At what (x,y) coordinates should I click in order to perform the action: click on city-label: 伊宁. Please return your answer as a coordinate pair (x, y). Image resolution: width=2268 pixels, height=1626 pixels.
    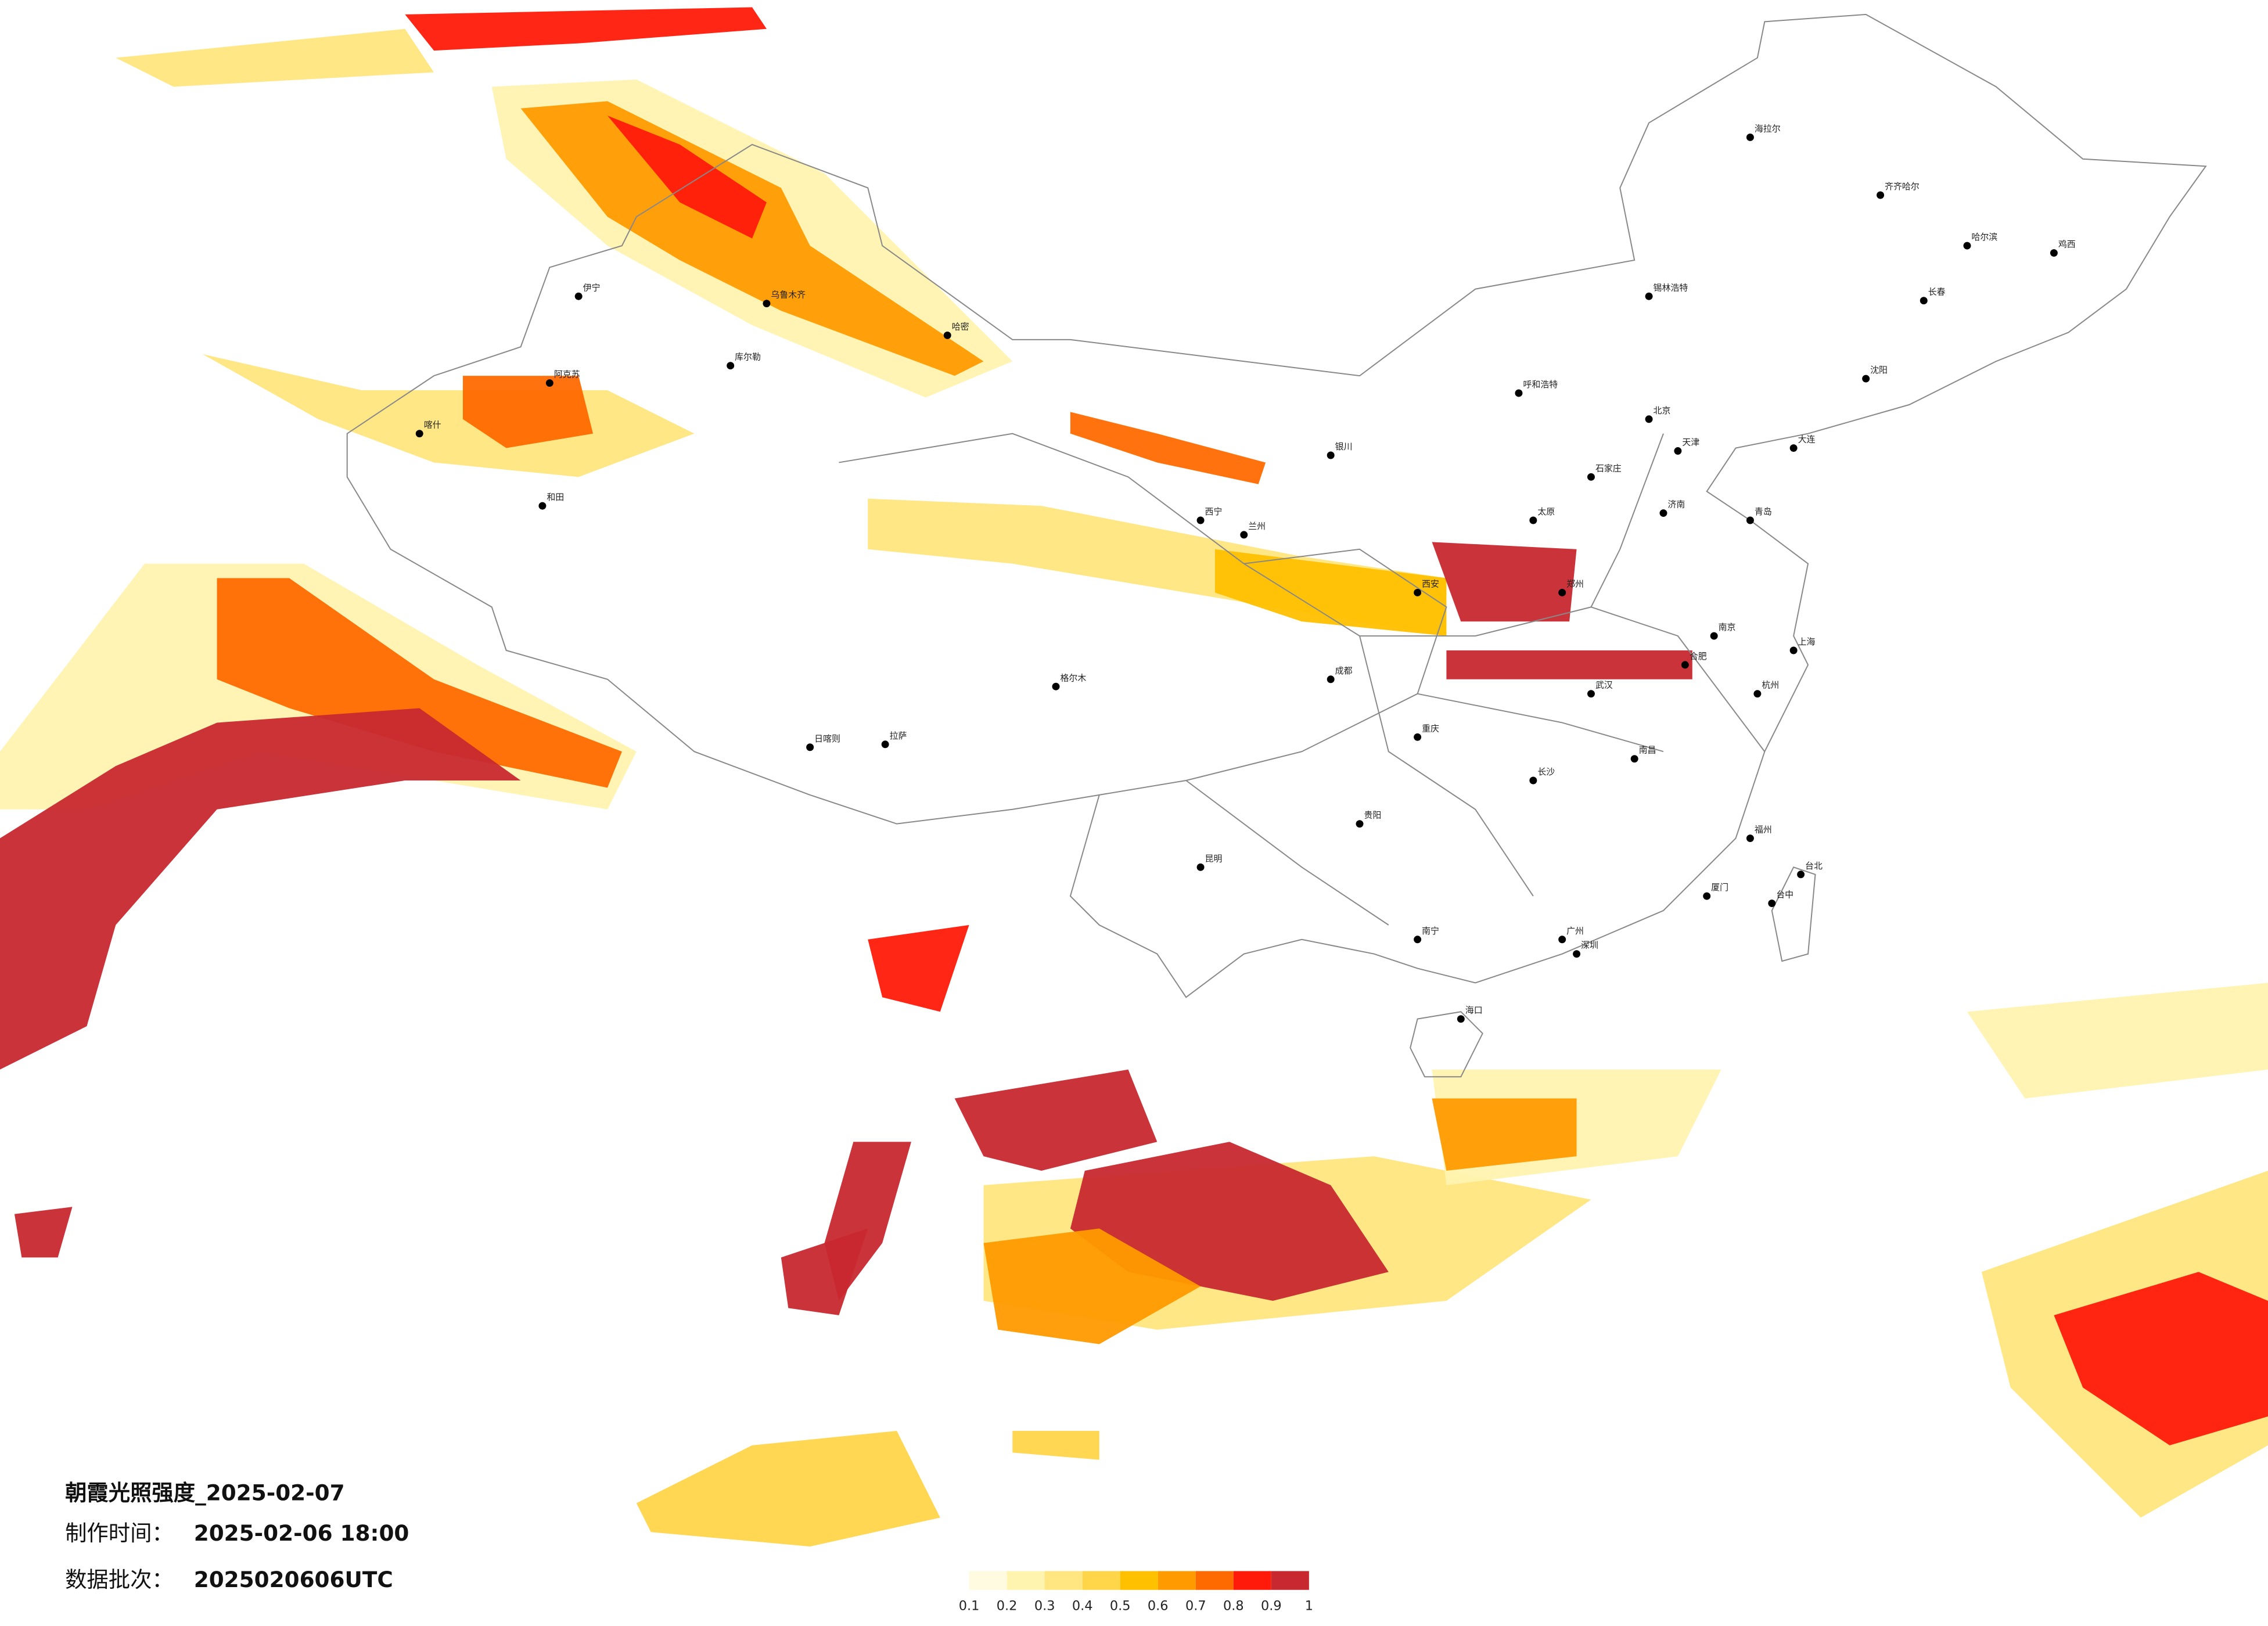
    Looking at the image, I should click on (592, 287).